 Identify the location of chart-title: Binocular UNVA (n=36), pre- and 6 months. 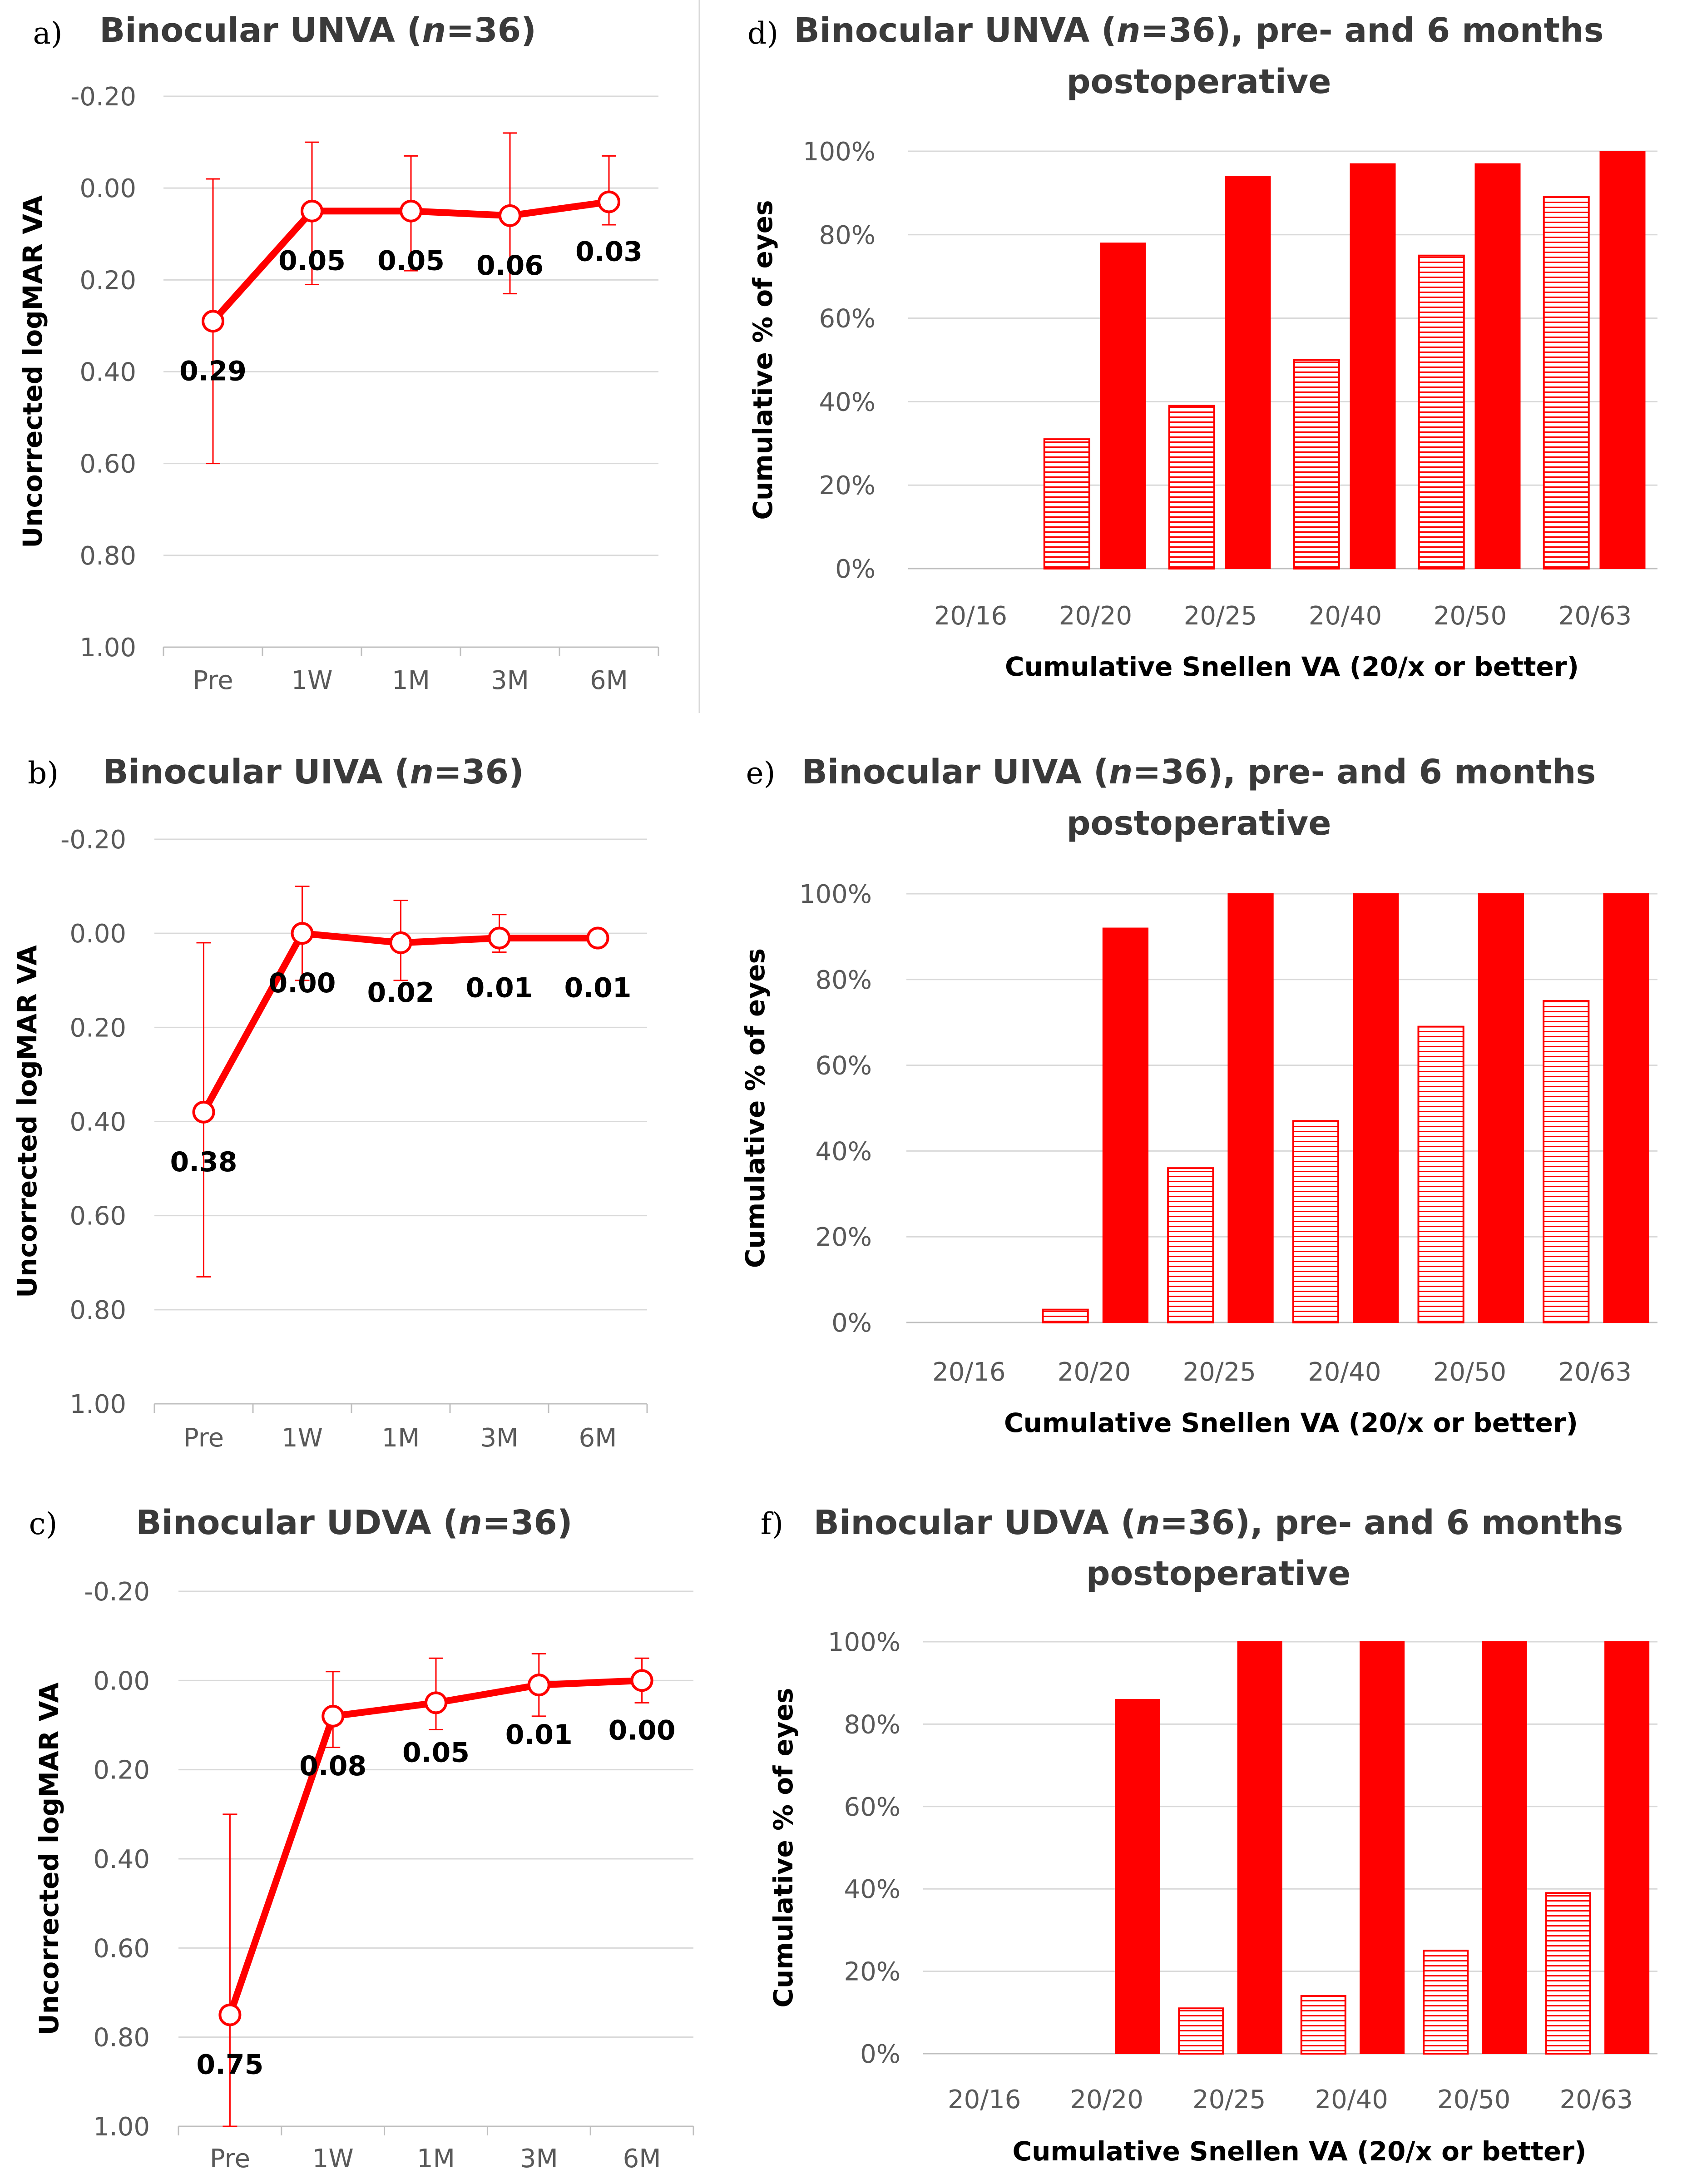
(1198, 31).